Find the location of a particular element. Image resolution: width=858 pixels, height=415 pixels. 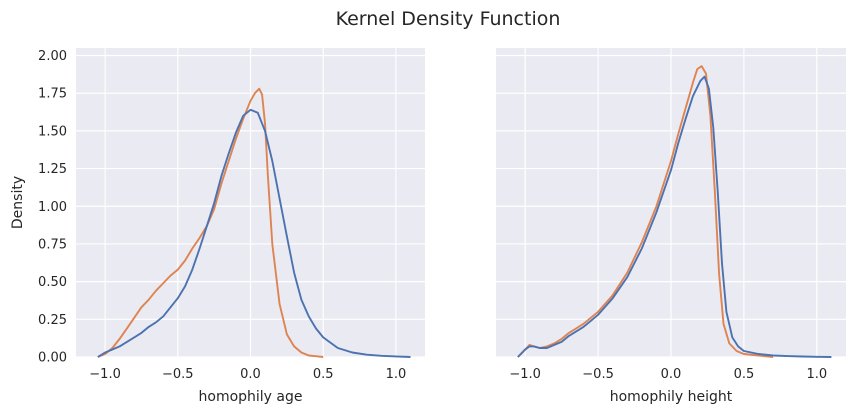

figure-title: Kernel Density Function is located at coordinates (448, 19).